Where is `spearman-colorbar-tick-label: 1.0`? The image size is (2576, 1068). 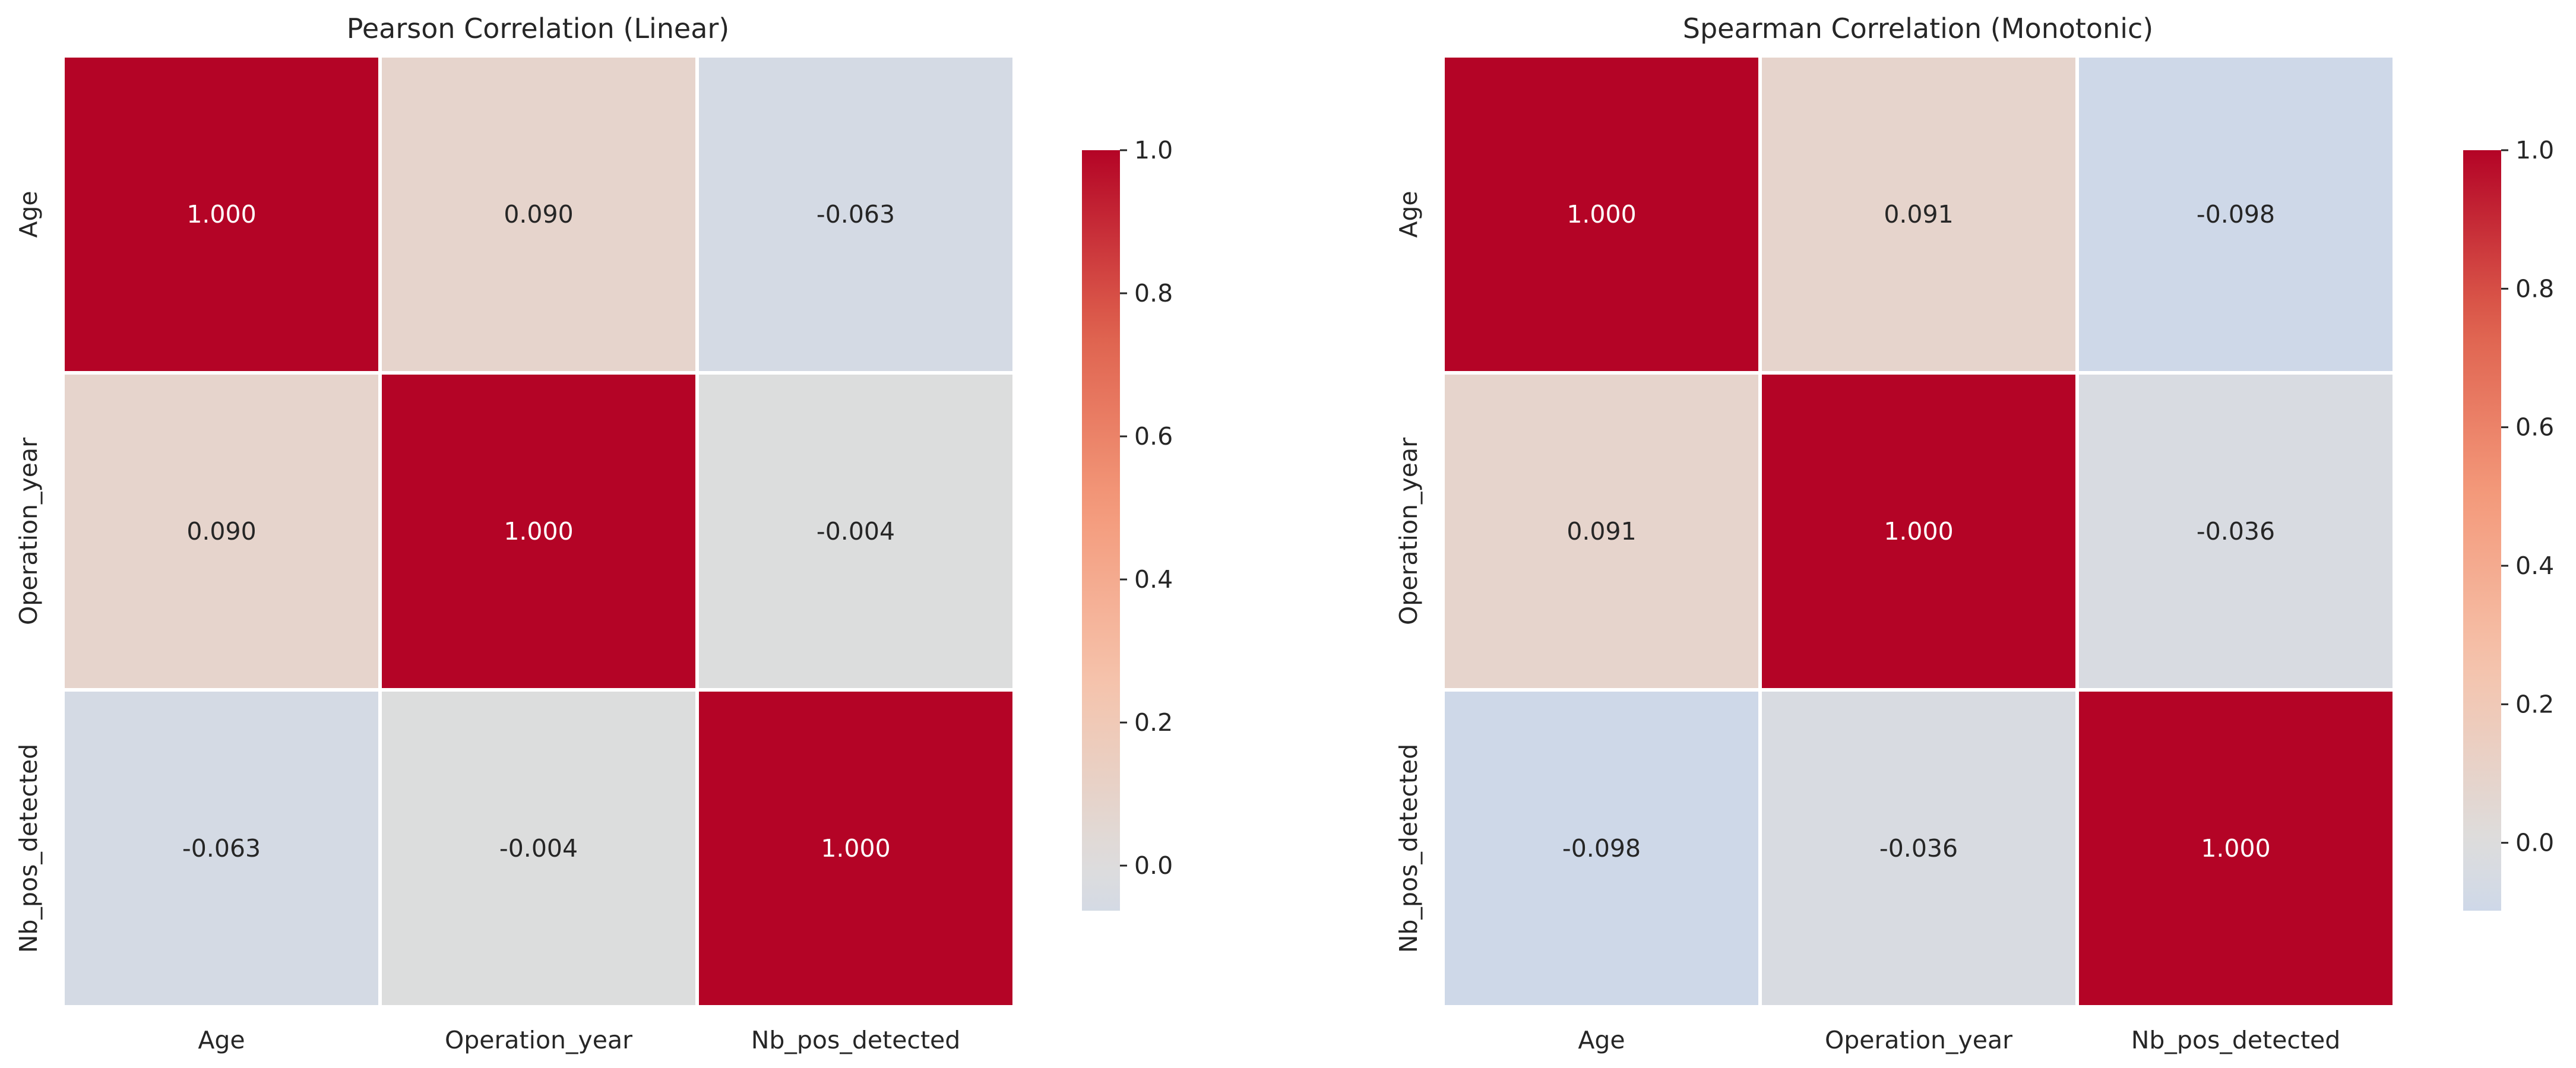 spearman-colorbar-tick-label: 1.0 is located at coordinates (2534, 150).